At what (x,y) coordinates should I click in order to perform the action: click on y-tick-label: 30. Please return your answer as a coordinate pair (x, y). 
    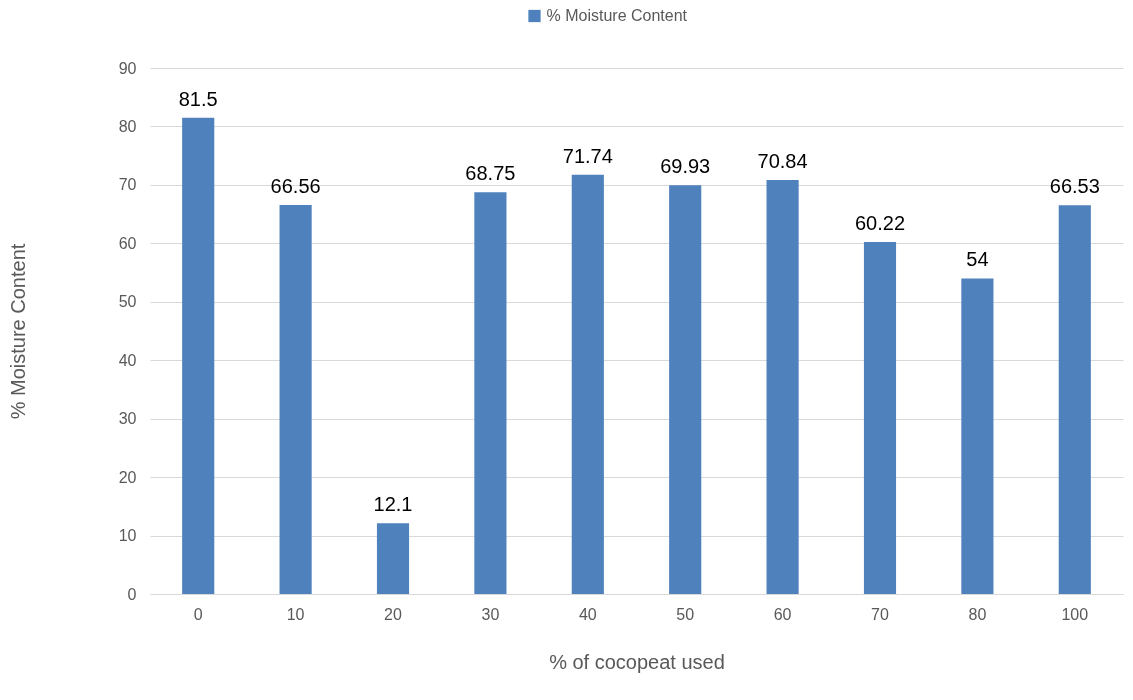
    Looking at the image, I should click on (127, 419).